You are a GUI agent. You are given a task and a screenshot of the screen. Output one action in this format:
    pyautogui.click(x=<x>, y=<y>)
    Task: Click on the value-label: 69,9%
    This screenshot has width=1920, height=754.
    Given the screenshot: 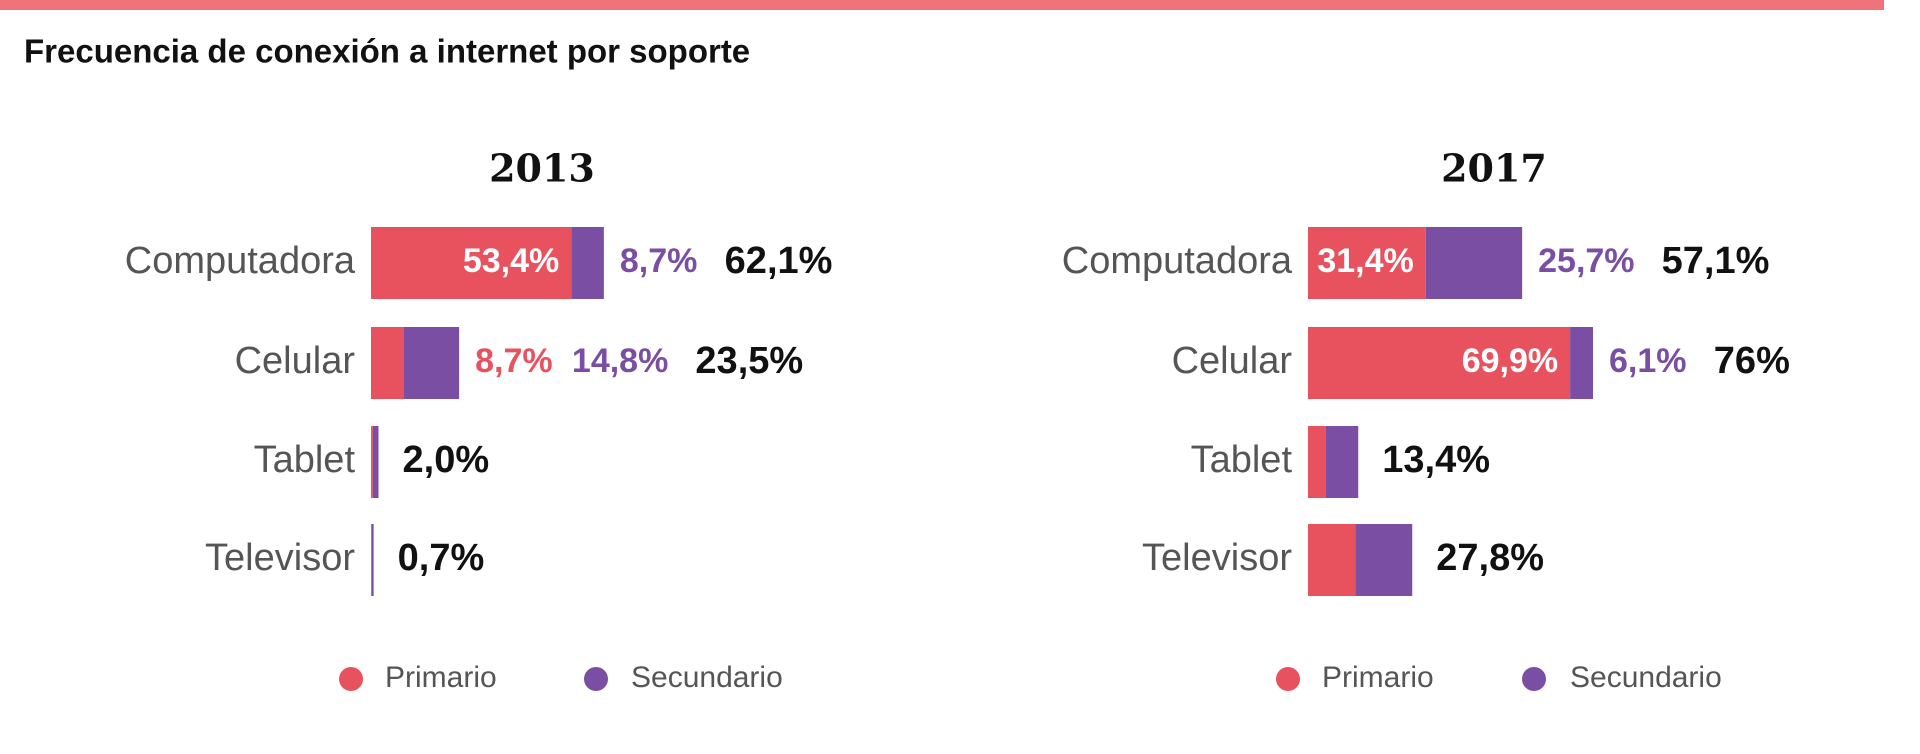 What is the action you would take?
    pyautogui.click(x=1510, y=361)
    